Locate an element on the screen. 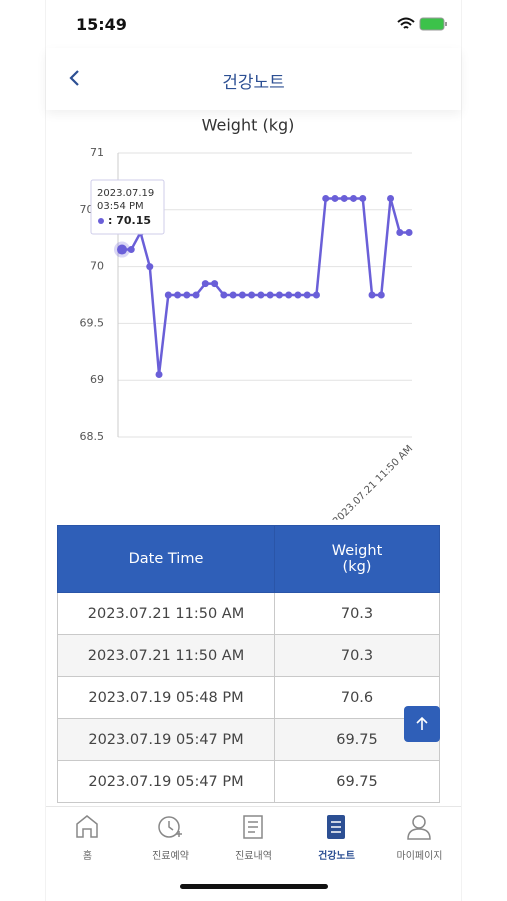 The height and width of the screenshot is (901, 507). status-time: 15:49 is located at coordinates (101, 24).